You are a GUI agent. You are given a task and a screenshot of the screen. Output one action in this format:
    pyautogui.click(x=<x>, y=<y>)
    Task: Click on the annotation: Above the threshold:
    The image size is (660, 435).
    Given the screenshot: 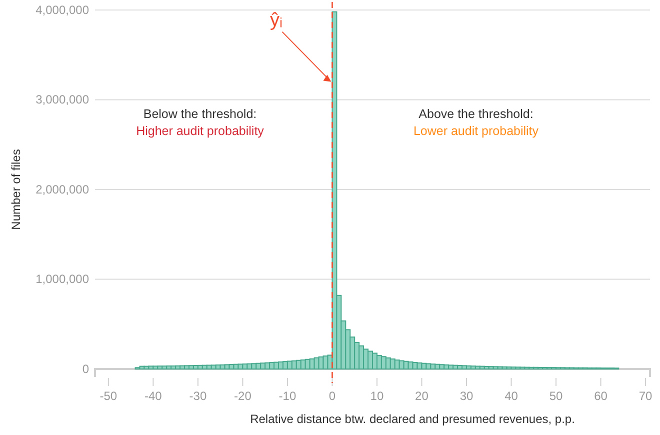 What is the action you would take?
    pyautogui.click(x=476, y=114)
    